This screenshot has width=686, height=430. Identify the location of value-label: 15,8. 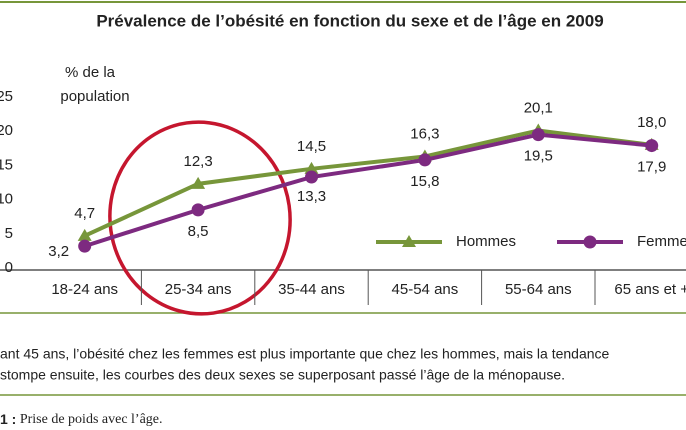
(424, 181).